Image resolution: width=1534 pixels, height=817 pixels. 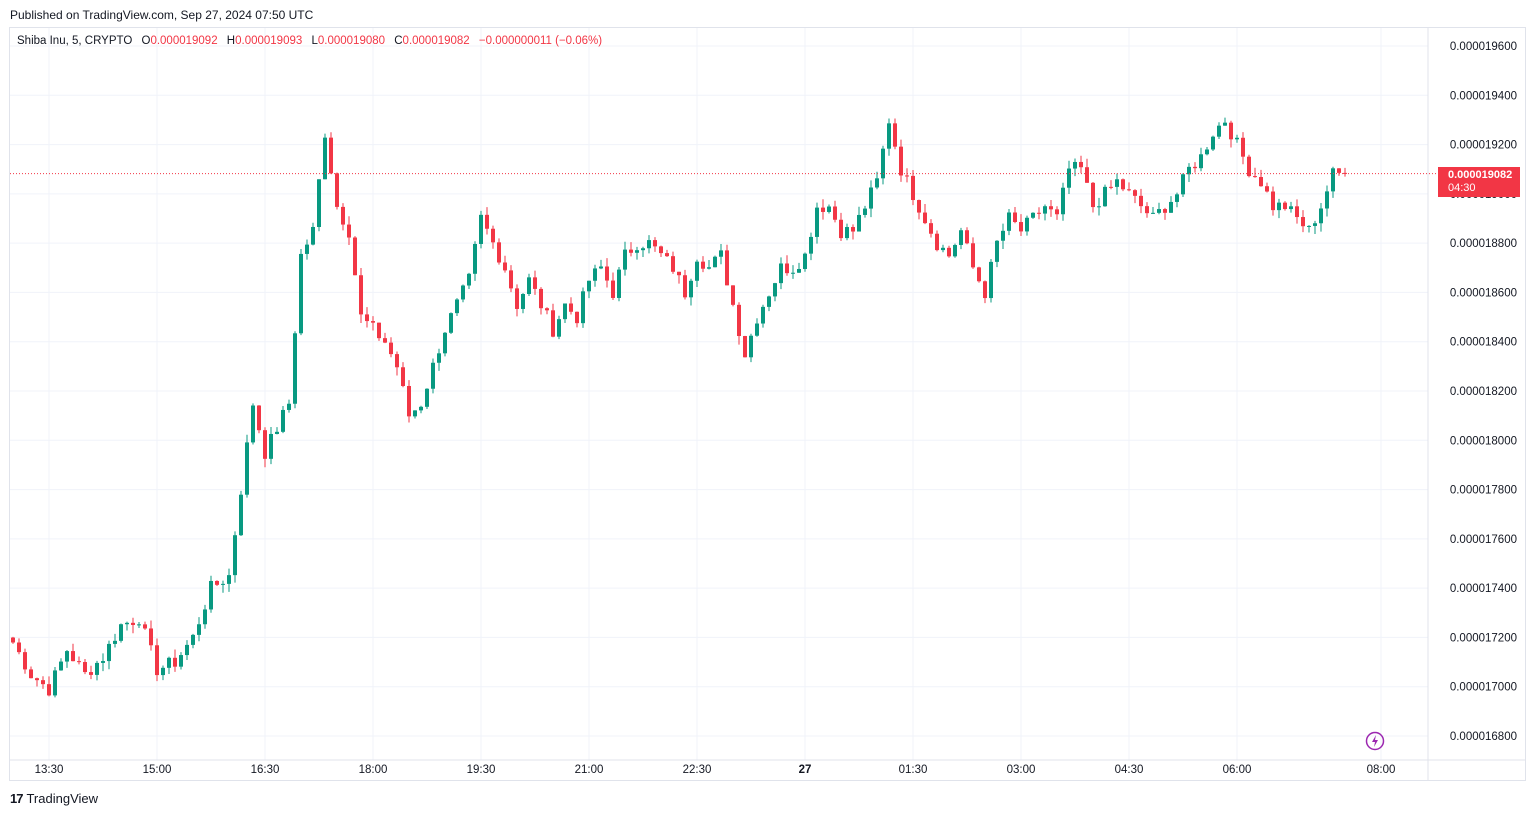 What do you see at coordinates (1483, 638) in the screenshot?
I see `y-tick-label: 0.000017200` at bounding box center [1483, 638].